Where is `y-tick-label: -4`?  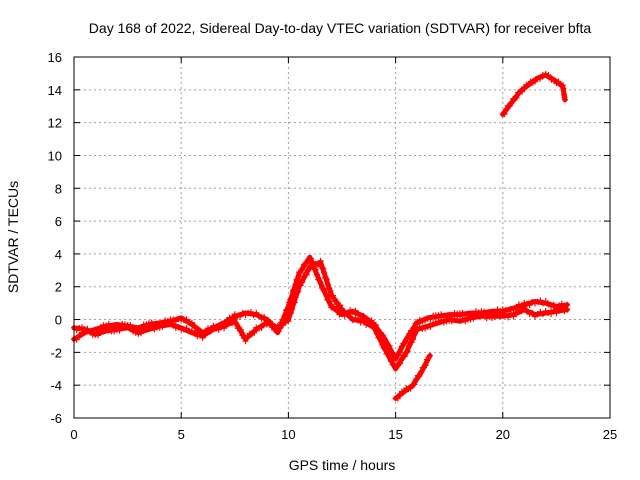 y-tick-label: -4 is located at coordinates (56, 385).